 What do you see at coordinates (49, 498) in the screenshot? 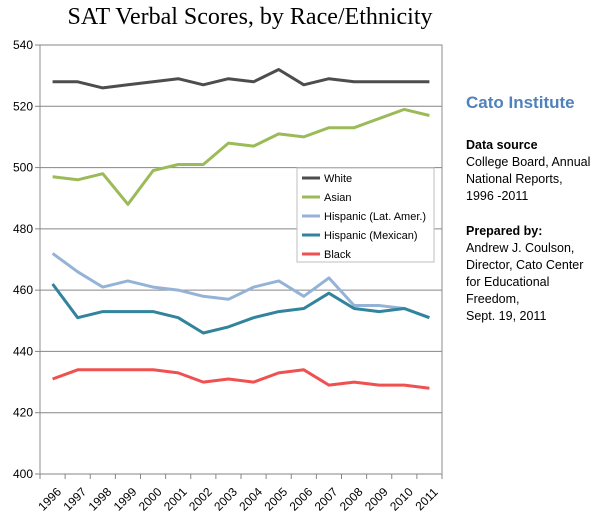
I see `x-tick-label: 1996` at bounding box center [49, 498].